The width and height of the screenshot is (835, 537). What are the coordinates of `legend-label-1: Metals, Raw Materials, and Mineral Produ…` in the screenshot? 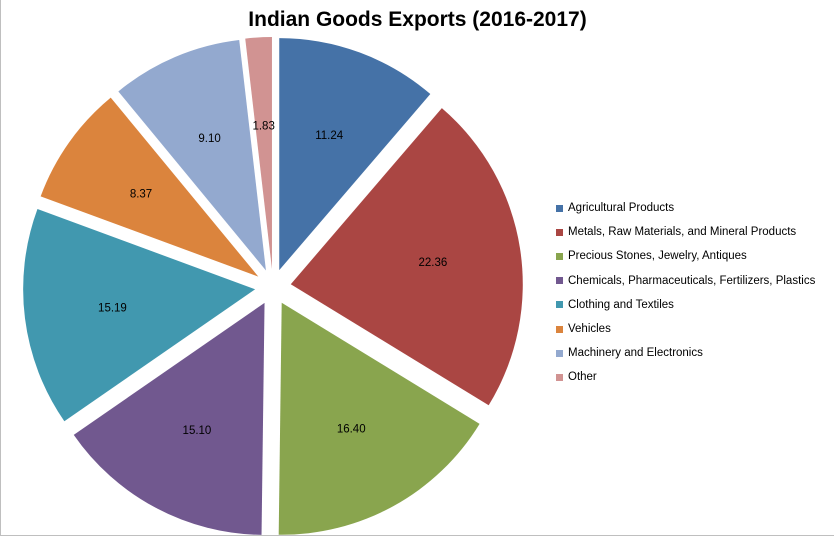 It's located at (682, 232).